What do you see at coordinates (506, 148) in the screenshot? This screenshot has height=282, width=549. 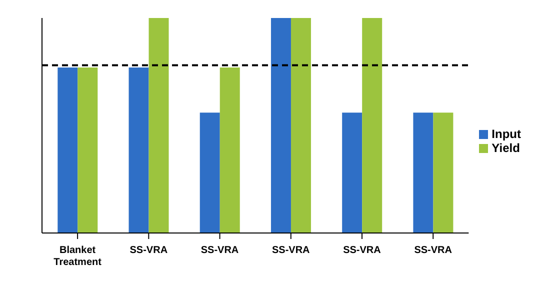 I see `legend-label: Yield` at bounding box center [506, 148].